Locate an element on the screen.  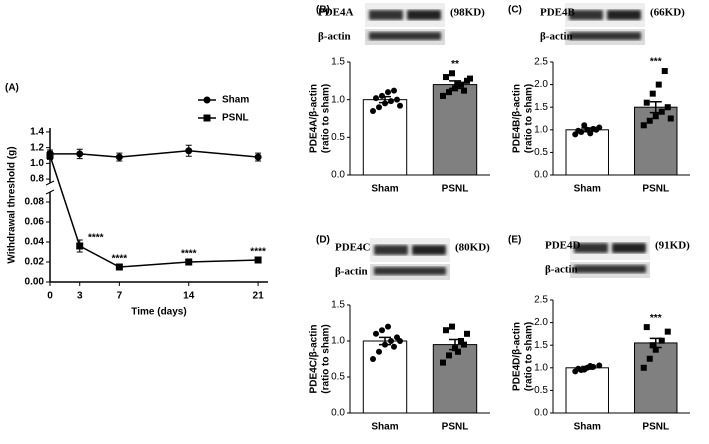
blot-label: PDE4D is located at coordinates (563, 246).